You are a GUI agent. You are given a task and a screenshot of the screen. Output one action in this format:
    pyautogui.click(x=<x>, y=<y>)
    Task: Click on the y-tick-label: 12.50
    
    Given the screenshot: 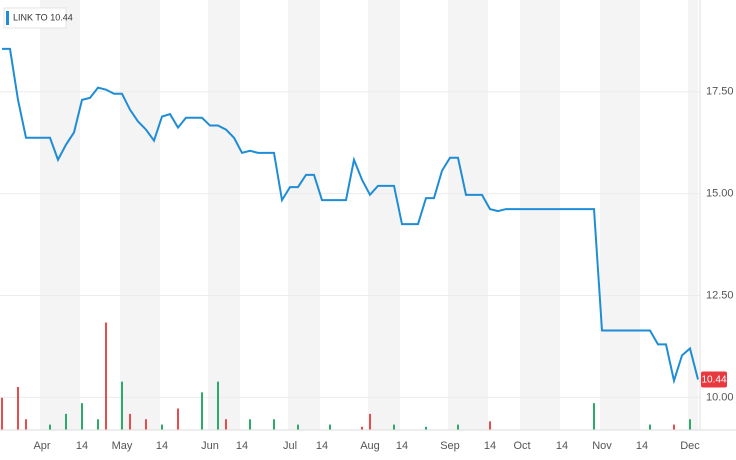 What is the action you would take?
    pyautogui.click(x=720, y=295)
    